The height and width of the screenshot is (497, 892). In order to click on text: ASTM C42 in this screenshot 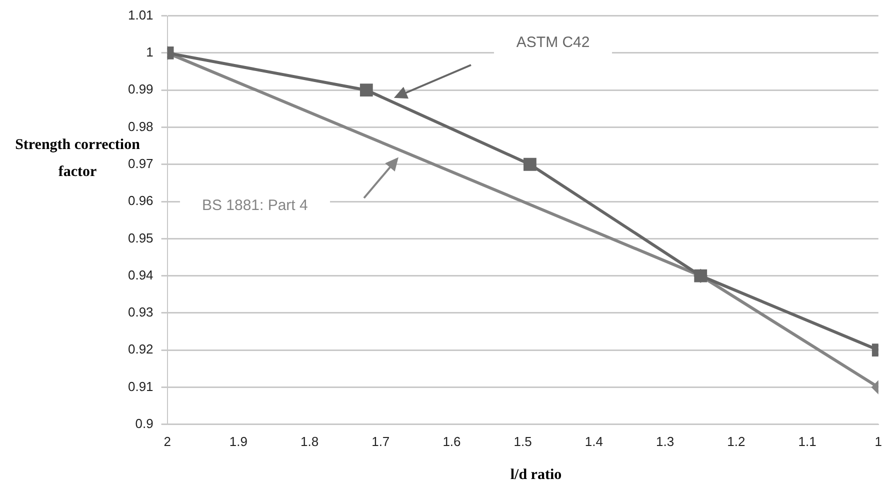, I will do `click(553, 43)`.